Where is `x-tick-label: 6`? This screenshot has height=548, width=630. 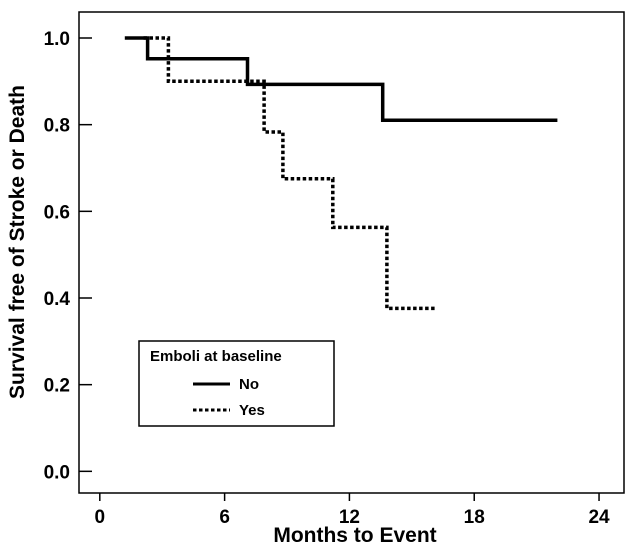
x-tick-label: 6 is located at coordinates (224, 517).